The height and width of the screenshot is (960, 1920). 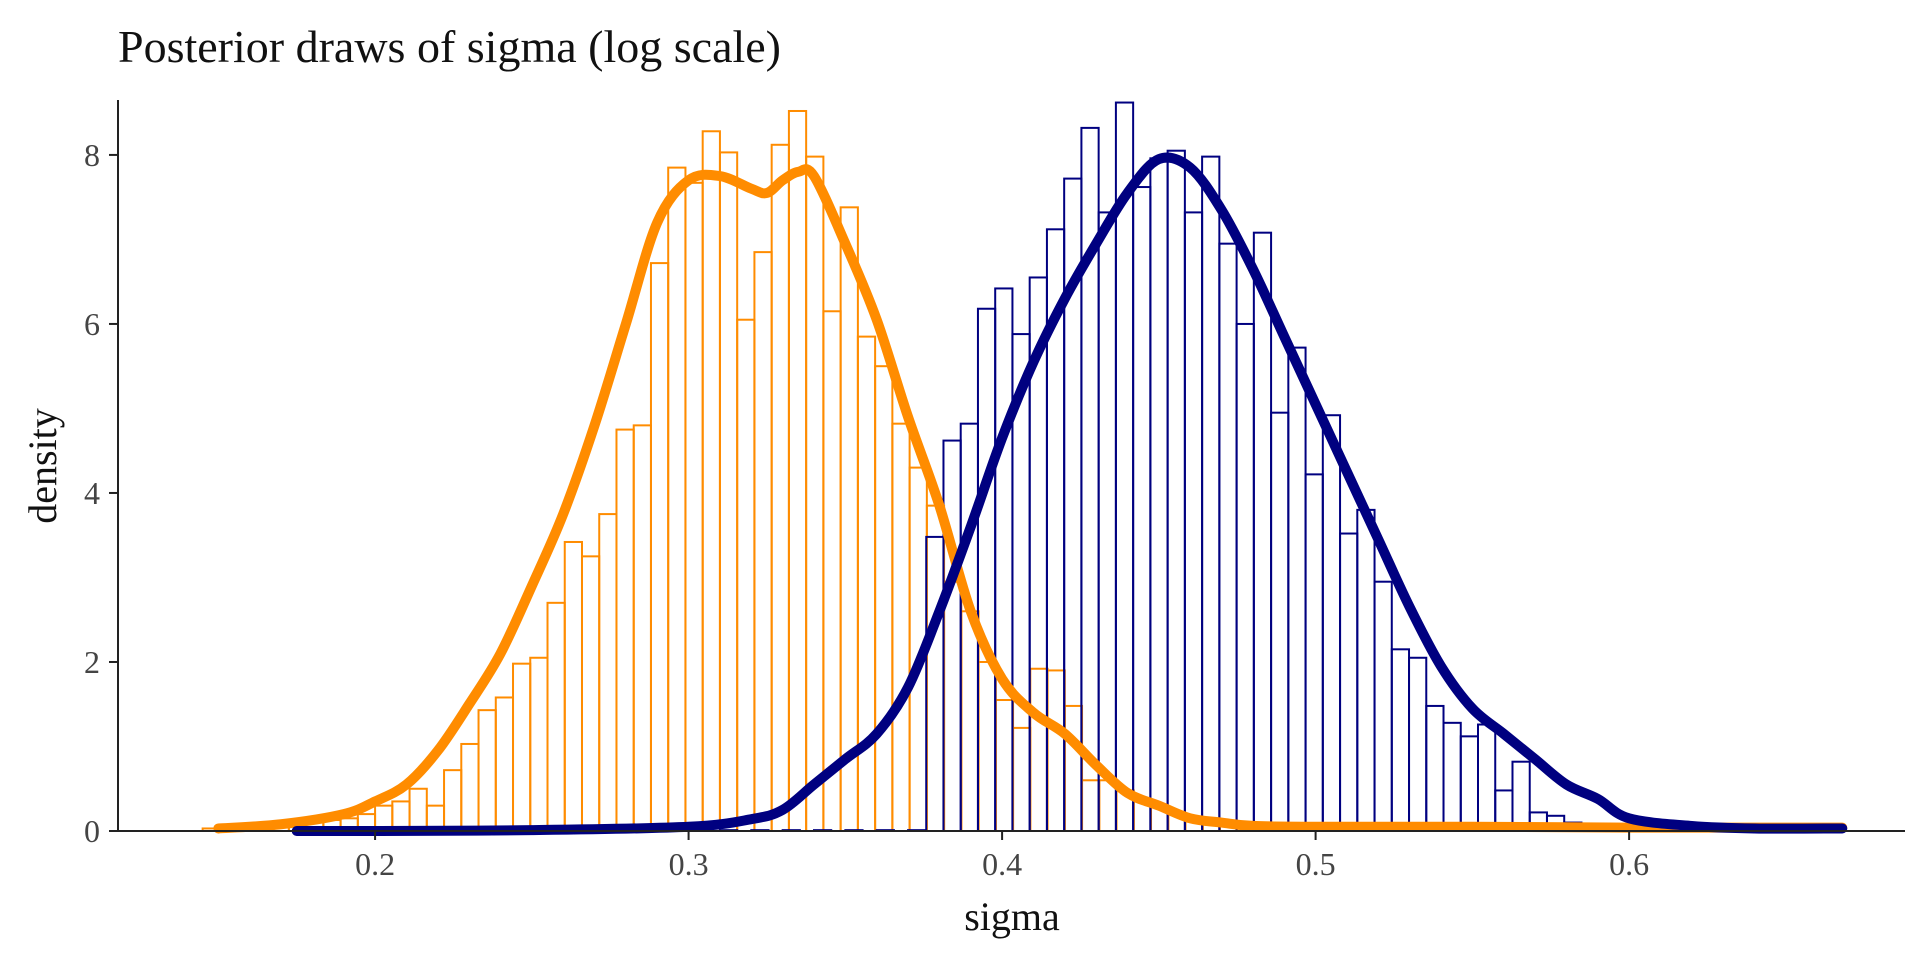 I want to click on y-tick-label: 0, so click(x=92, y=831).